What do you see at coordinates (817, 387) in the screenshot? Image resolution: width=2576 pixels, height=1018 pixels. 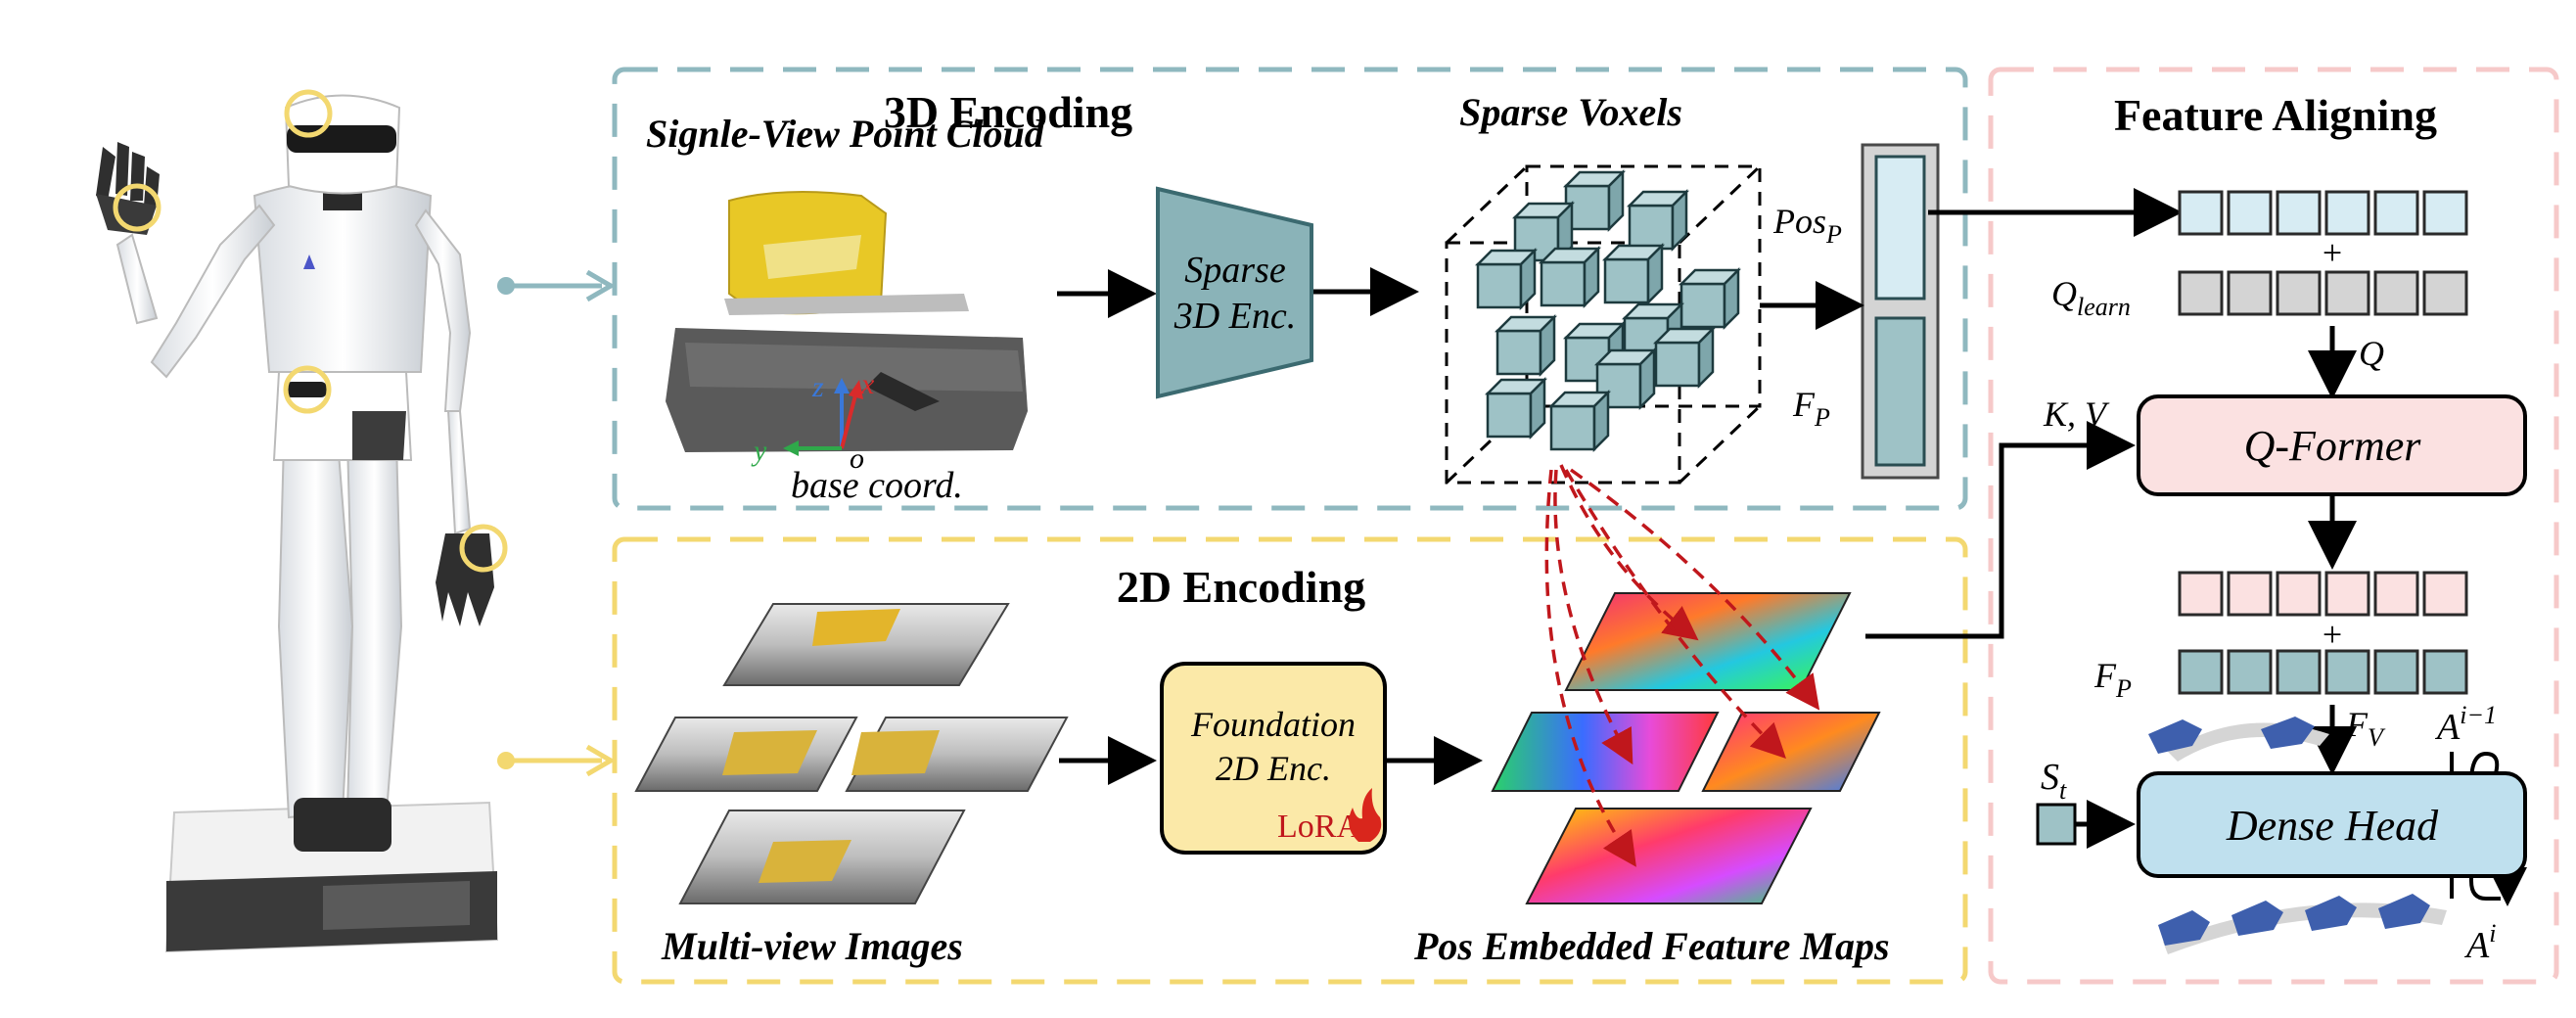 I see `axis-z-label: z` at bounding box center [817, 387].